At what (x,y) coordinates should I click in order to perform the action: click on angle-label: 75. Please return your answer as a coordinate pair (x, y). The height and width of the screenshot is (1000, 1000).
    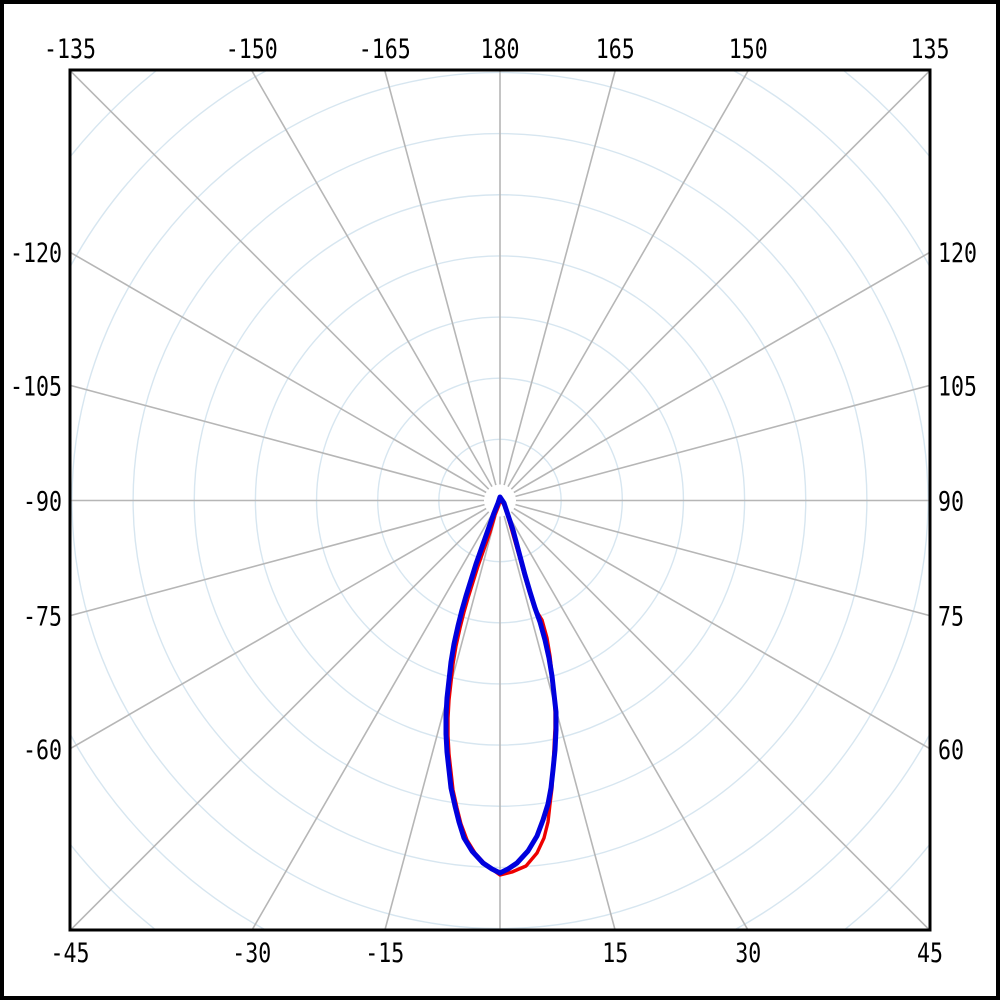
    Looking at the image, I should click on (951, 617).